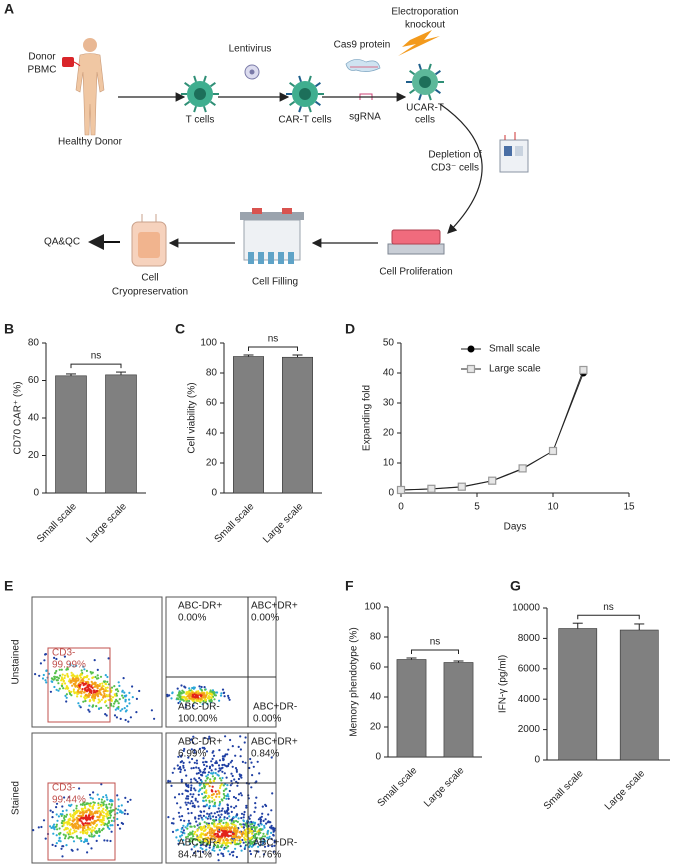 This screenshot has height=866, width=680. I want to click on label: cells, so click(425, 120).